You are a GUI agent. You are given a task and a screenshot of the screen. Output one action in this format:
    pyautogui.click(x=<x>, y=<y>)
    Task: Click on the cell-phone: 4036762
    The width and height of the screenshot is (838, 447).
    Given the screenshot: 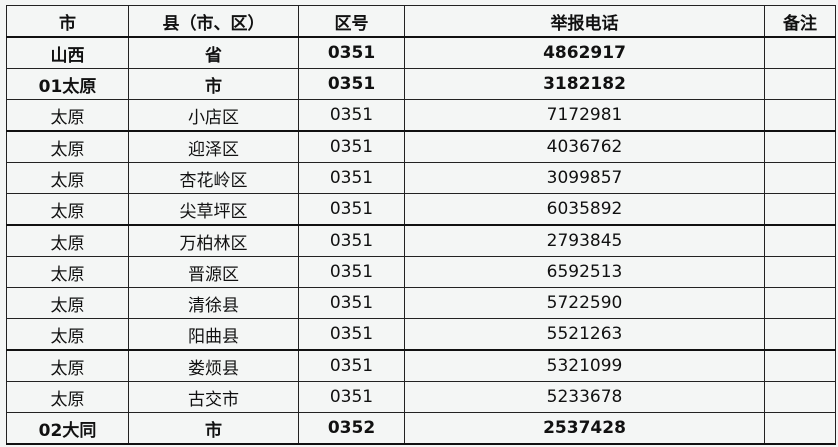 What is the action you would take?
    pyautogui.click(x=584, y=146)
    